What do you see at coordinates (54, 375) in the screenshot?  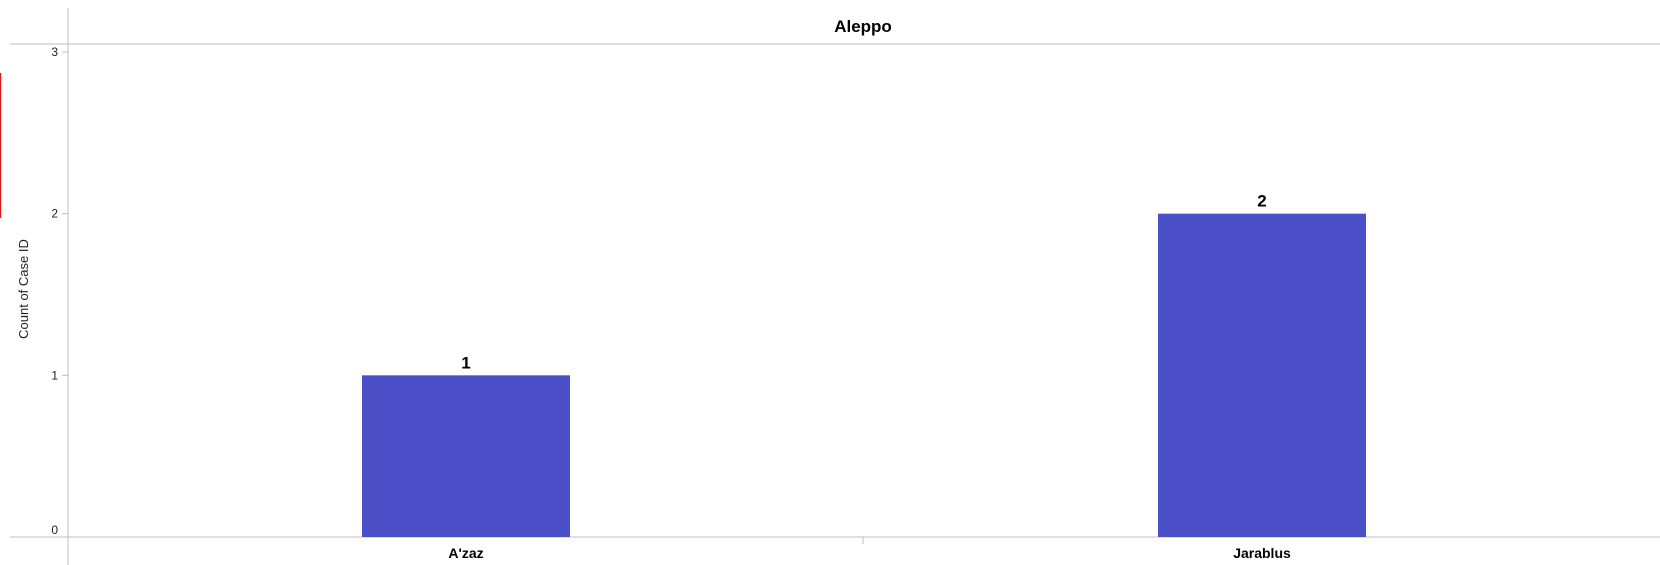 I see `y-tick-label: 1` at bounding box center [54, 375].